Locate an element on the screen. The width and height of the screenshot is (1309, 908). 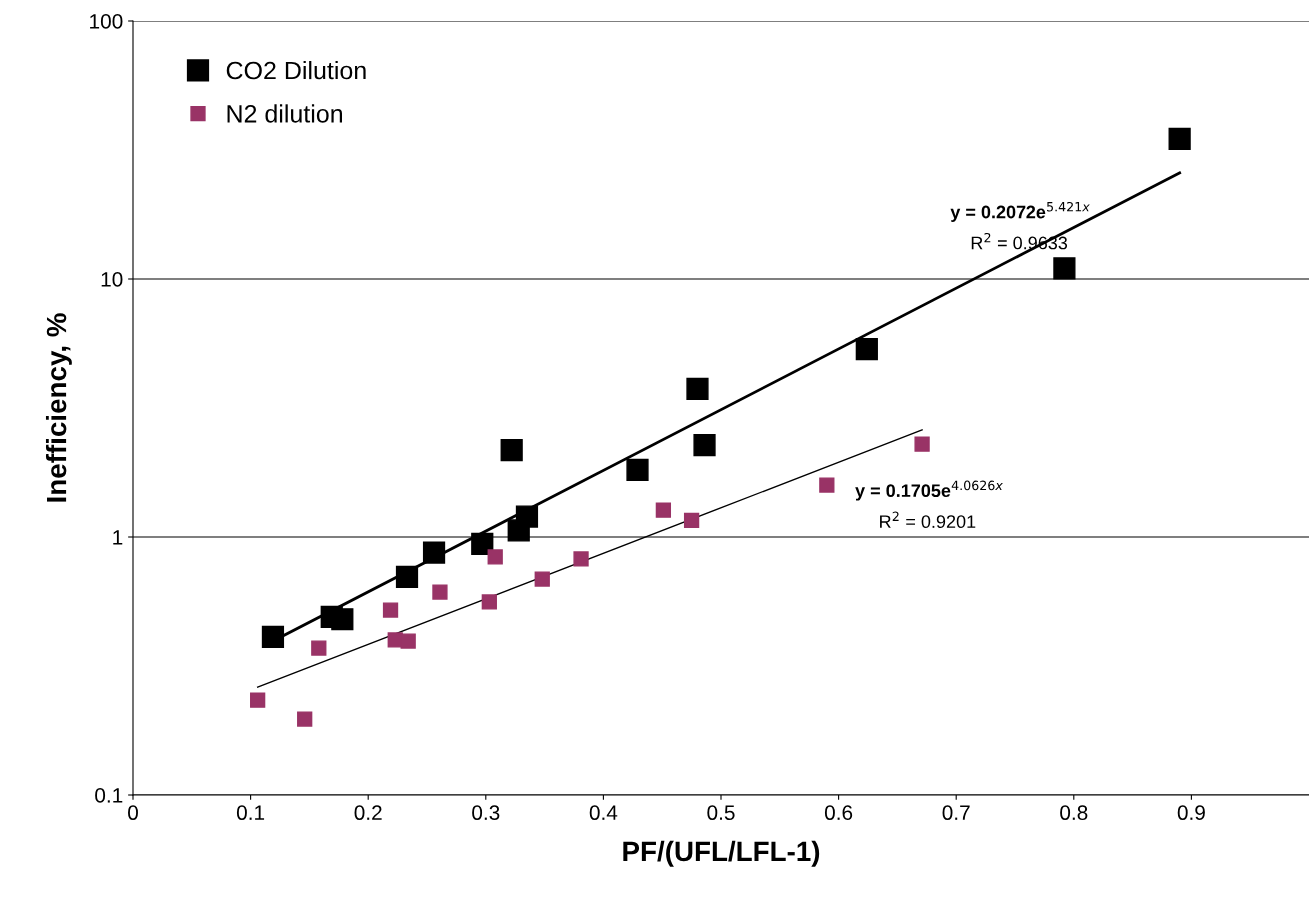
x-tick-label: 0.7 is located at coordinates (956, 813).